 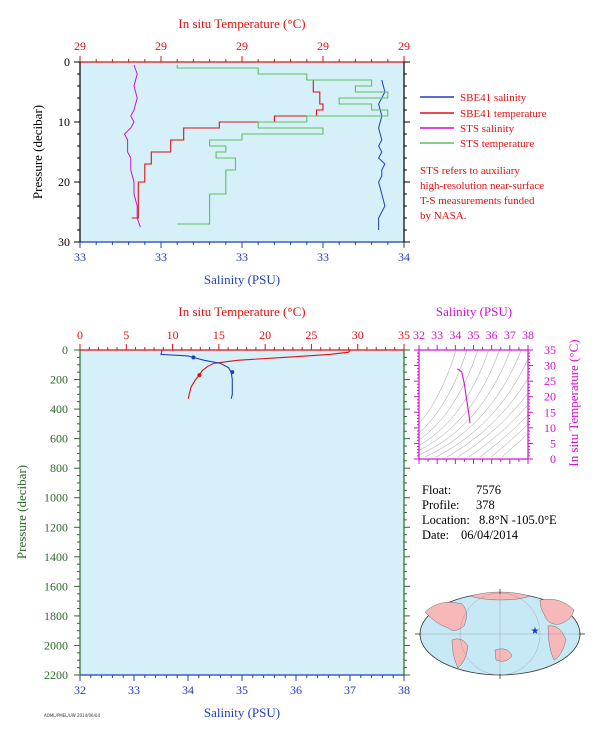 I want to click on panel-ts-ticks, so click(x=473, y=404).